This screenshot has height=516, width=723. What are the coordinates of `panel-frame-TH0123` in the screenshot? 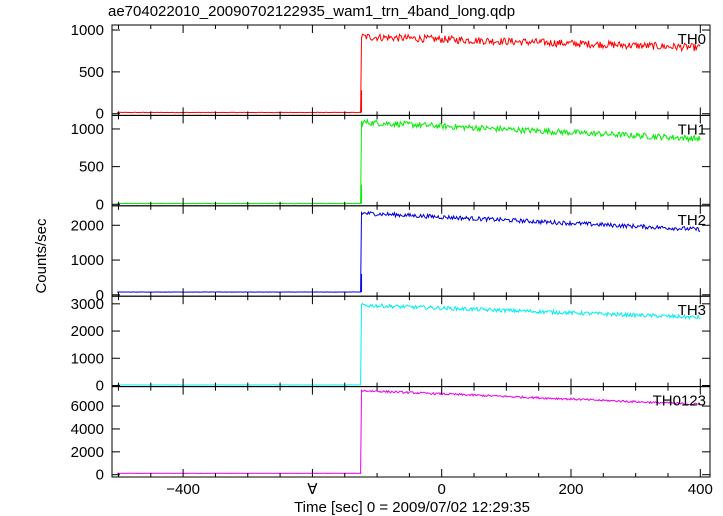 It's located at (411, 432).